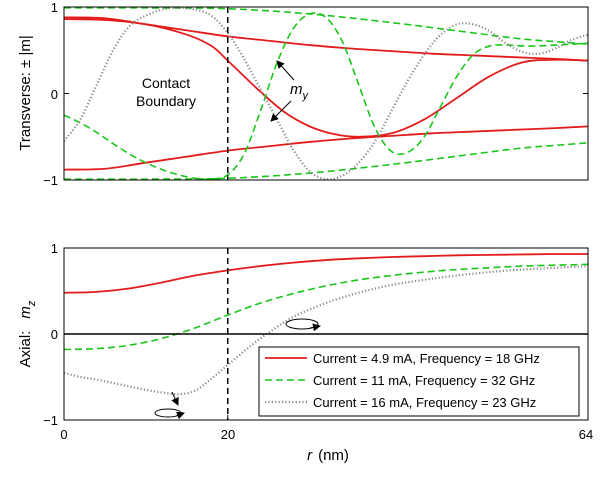 The image size is (608, 477). What do you see at coordinates (166, 83) in the screenshot?
I see `contact-annotation-line1: Contact` at bounding box center [166, 83].